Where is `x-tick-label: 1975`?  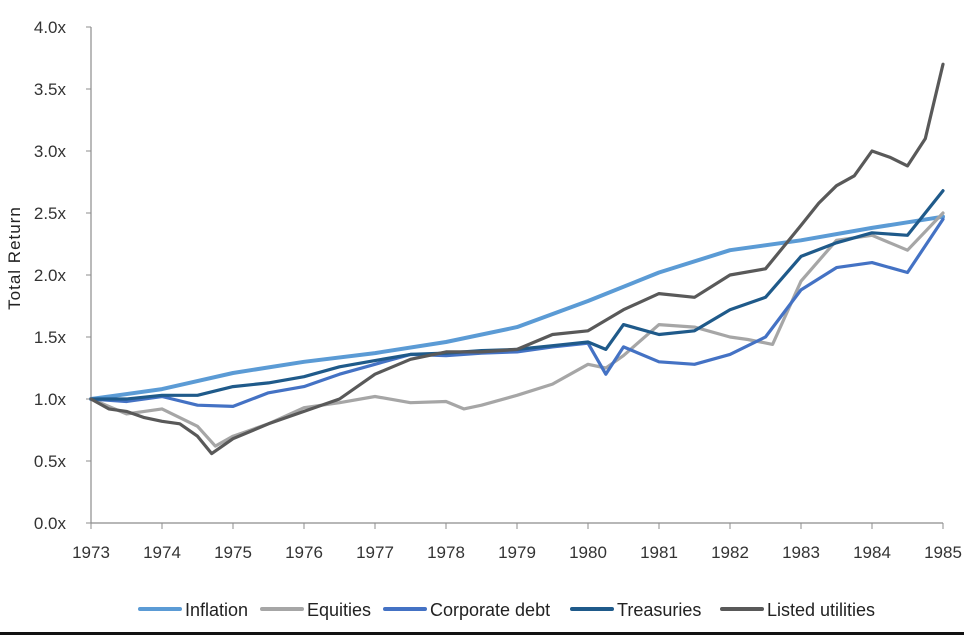
x-tick-label: 1975 is located at coordinates (233, 552).